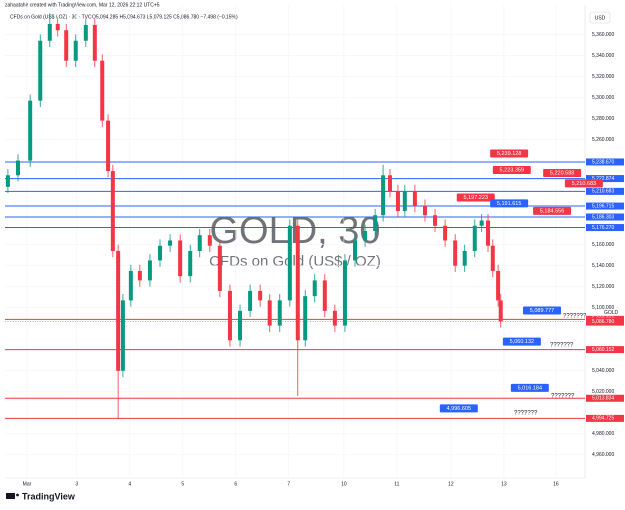 This screenshot has width=625, height=510. I want to click on x-tick-label: 10, so click(344, 484).